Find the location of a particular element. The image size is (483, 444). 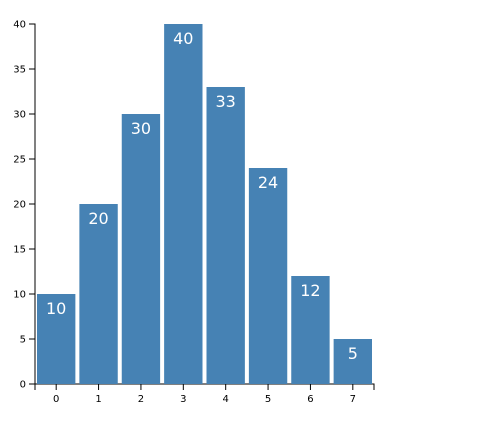

y-axis: 0 5 10 15 20 25 30 35 40 is located at coordinates (24, 205).